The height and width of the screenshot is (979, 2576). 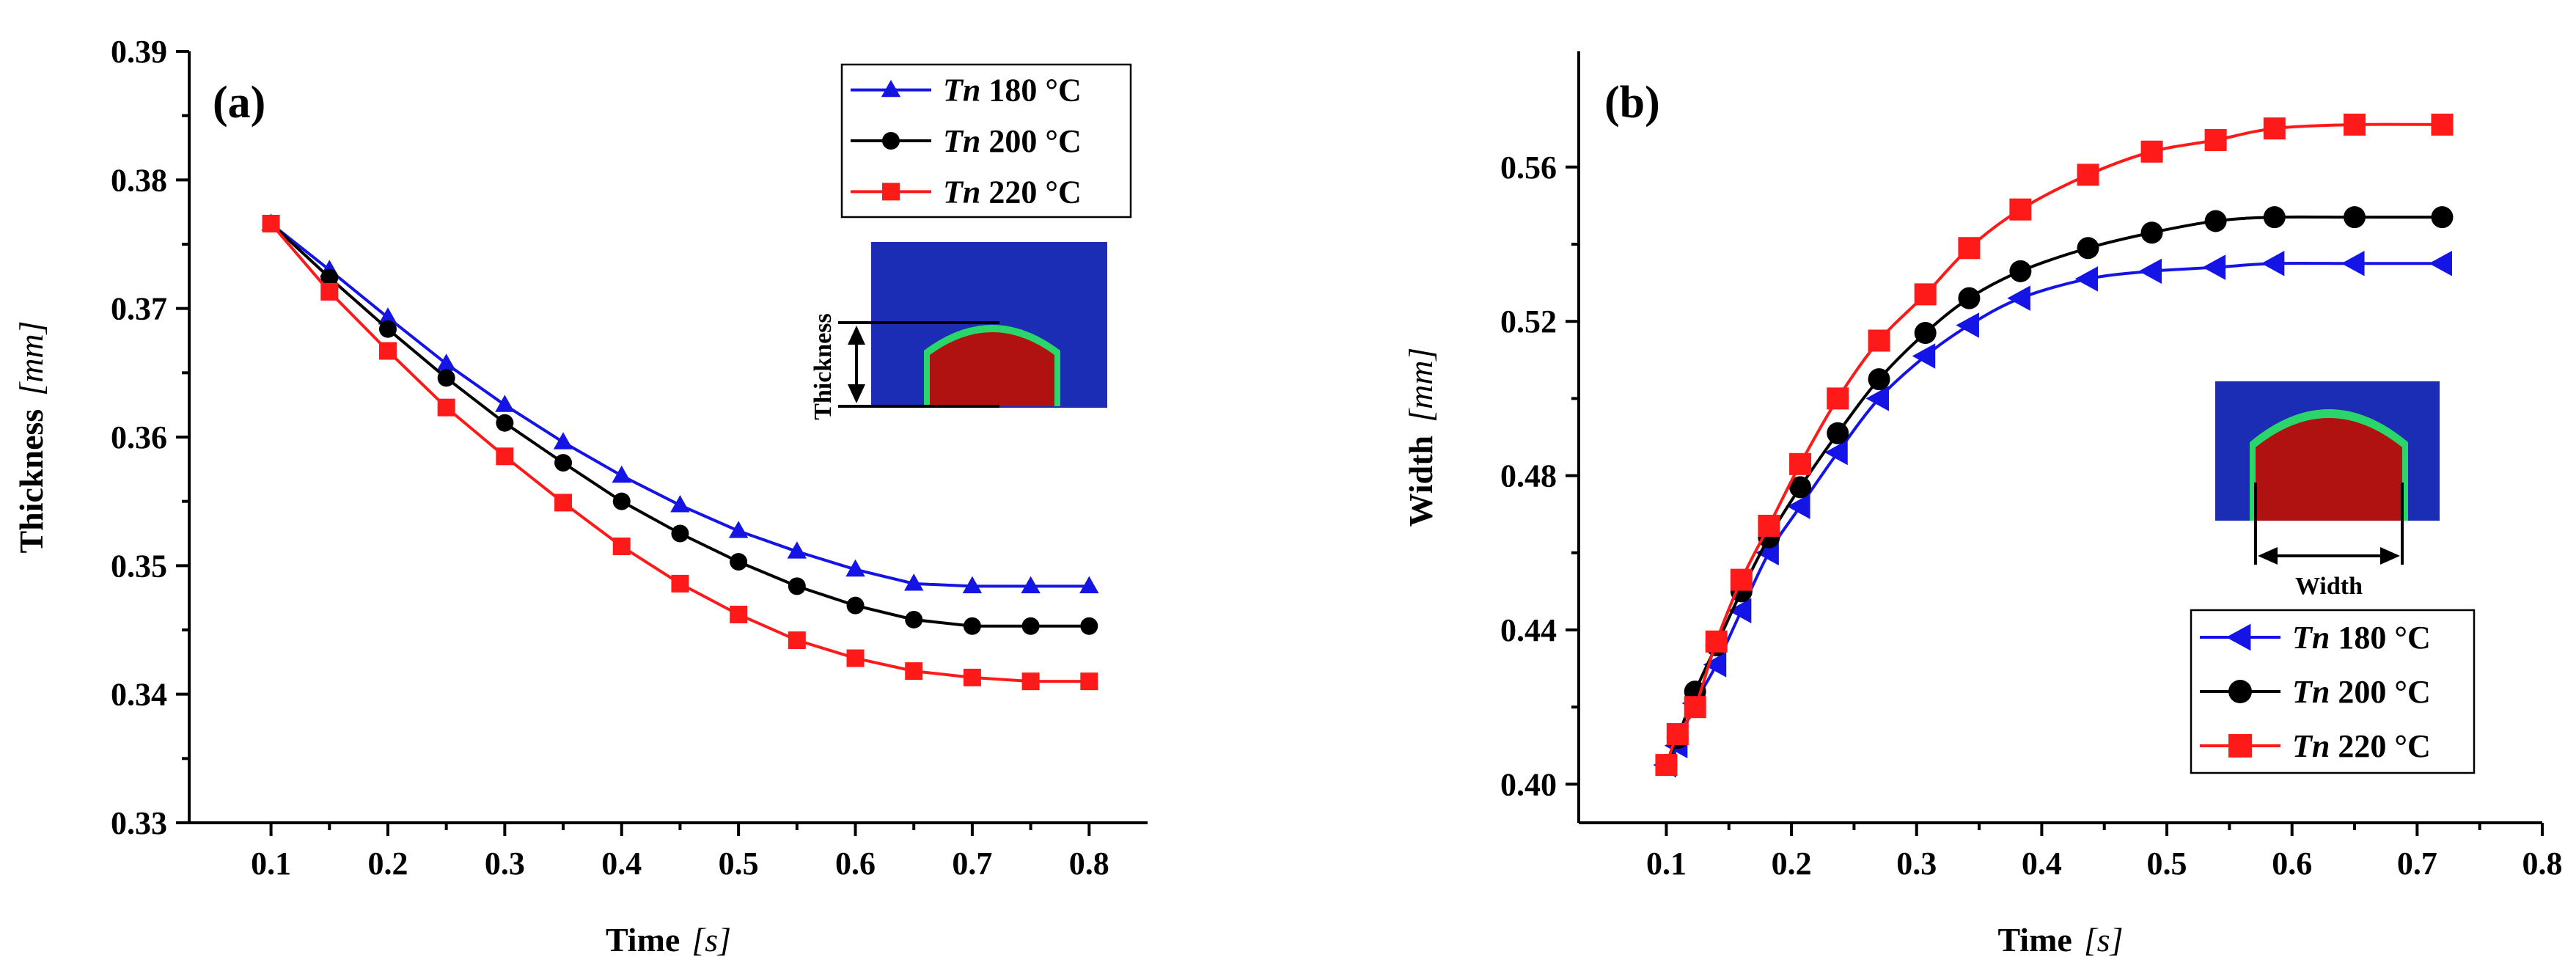 I want to click on x-tick-label: 0.2, so click(x=388, y=863).